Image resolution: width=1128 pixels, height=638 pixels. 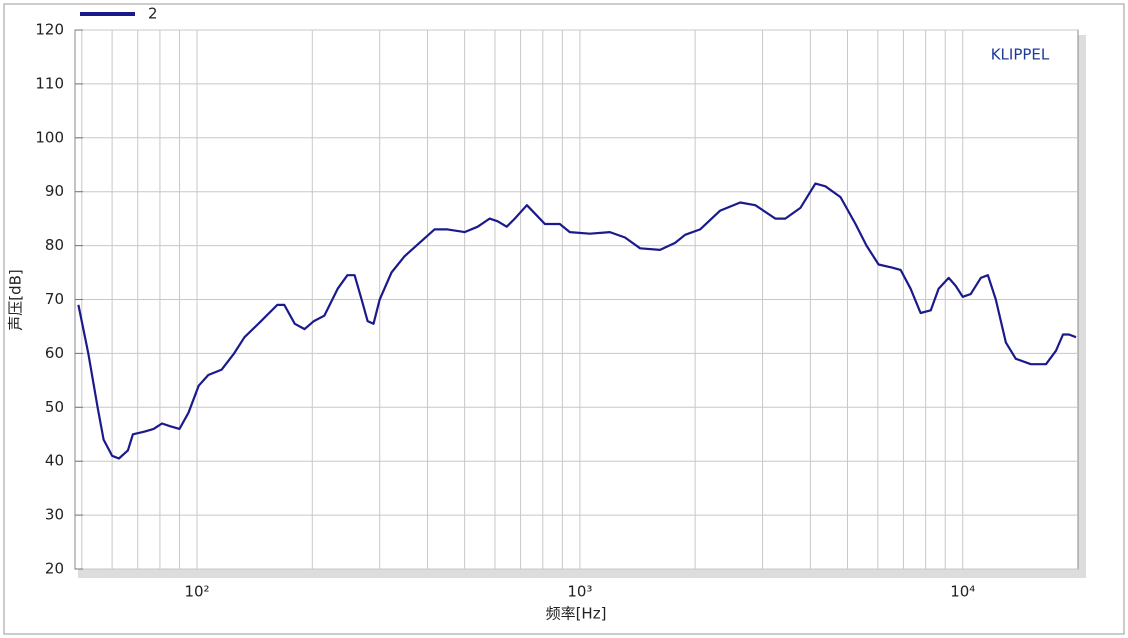 What do you see at coordinates (49, 30) in the screenshot?
I see `y-tick-label: 120` at bounding box center [49, 30].